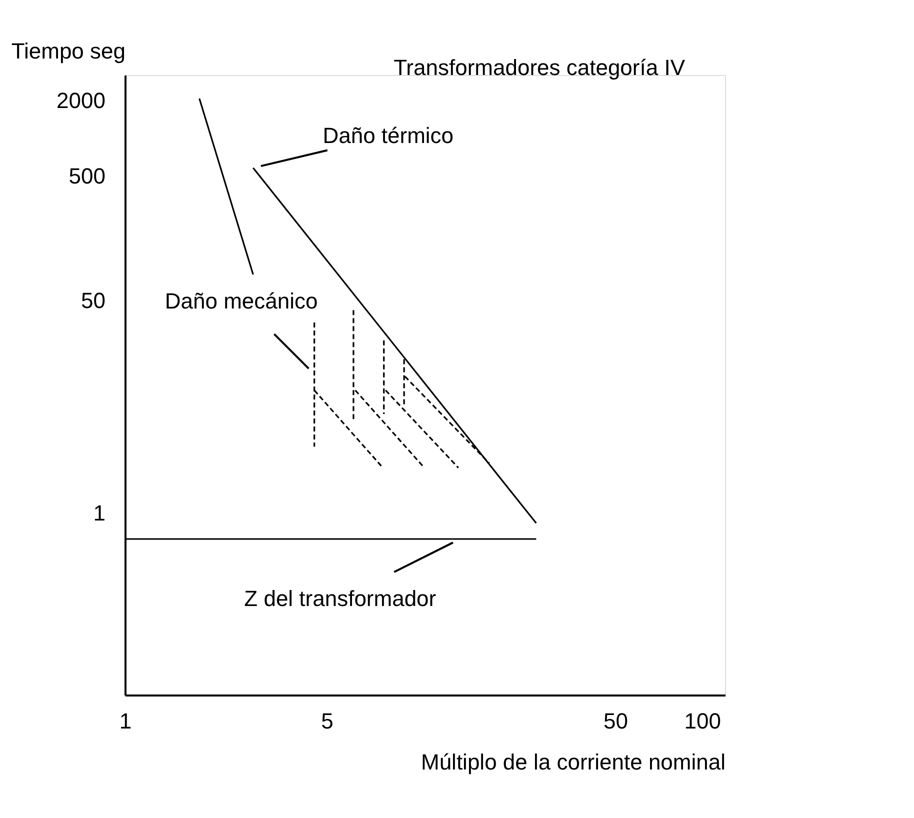 The height and width of the screenshot is (818, 914). What do you see at coordinates (81, 101) in the screenshot?
I see `y-tick-label: 2000` at bounding box center [81, 101].